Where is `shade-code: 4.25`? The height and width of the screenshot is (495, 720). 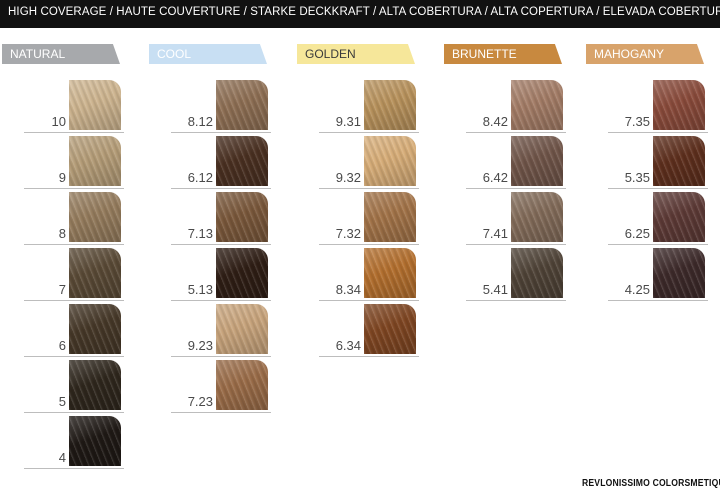 shade-code: 4.25 is located at coordinates (637, 289).